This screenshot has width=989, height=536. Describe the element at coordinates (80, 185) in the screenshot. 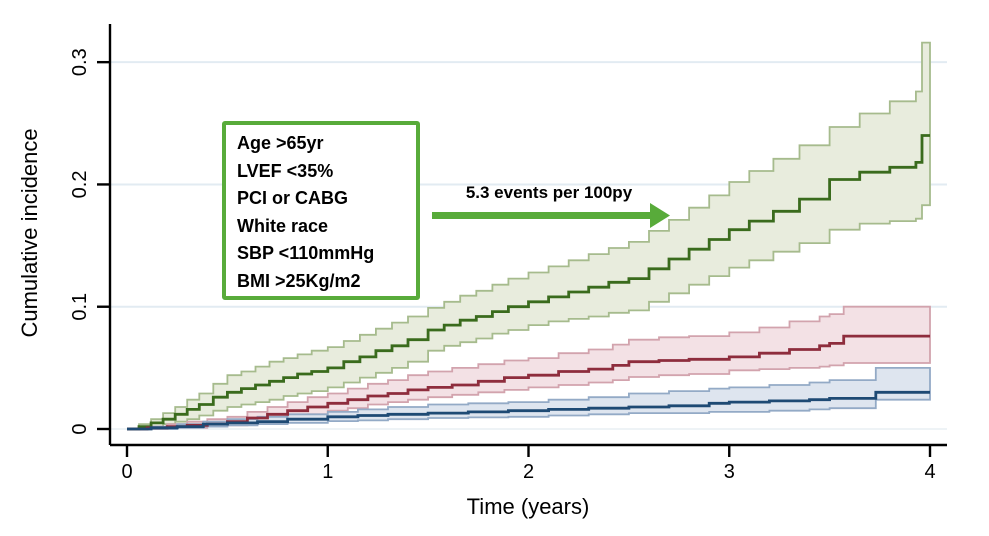

I see `y-tick-label-0.2: 0.2` at that location.